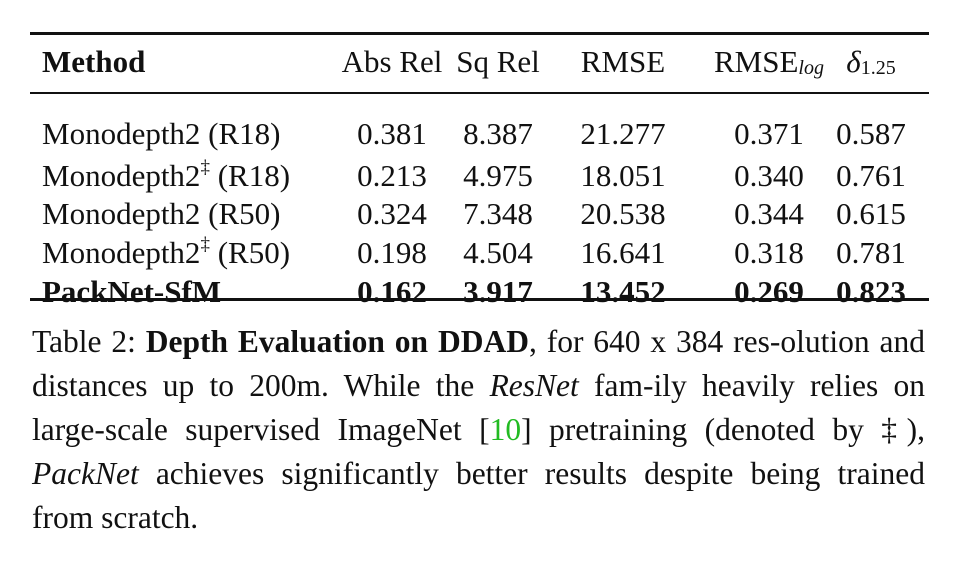 This screenshot has height=576, width=960. What do you see at coordinates (623, 133) in the screenshot?
I see `cell-rmse: 21.277` at bounding box center [623, 133].